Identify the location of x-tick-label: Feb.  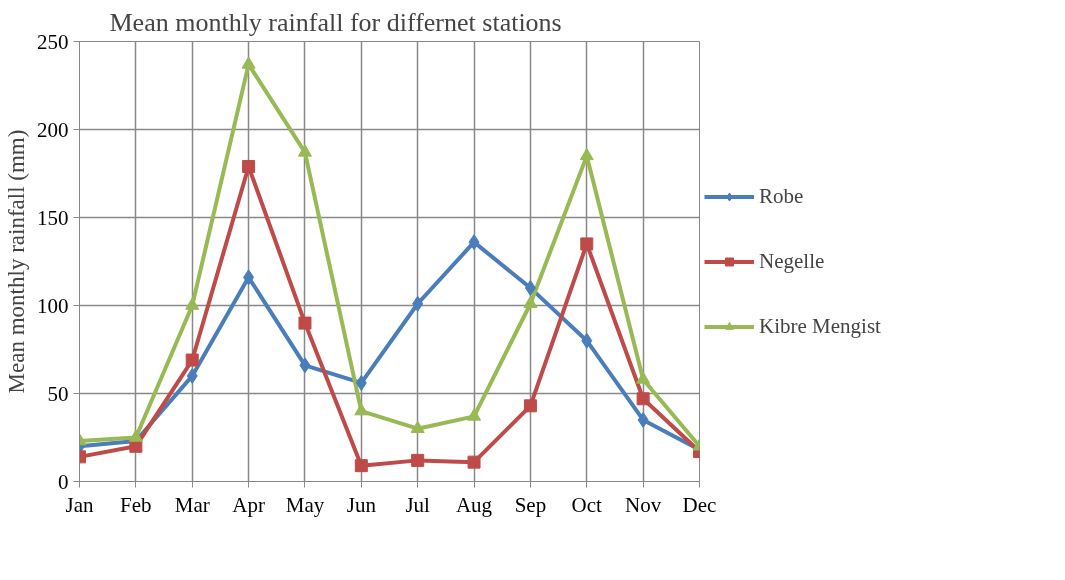
(136, 504).